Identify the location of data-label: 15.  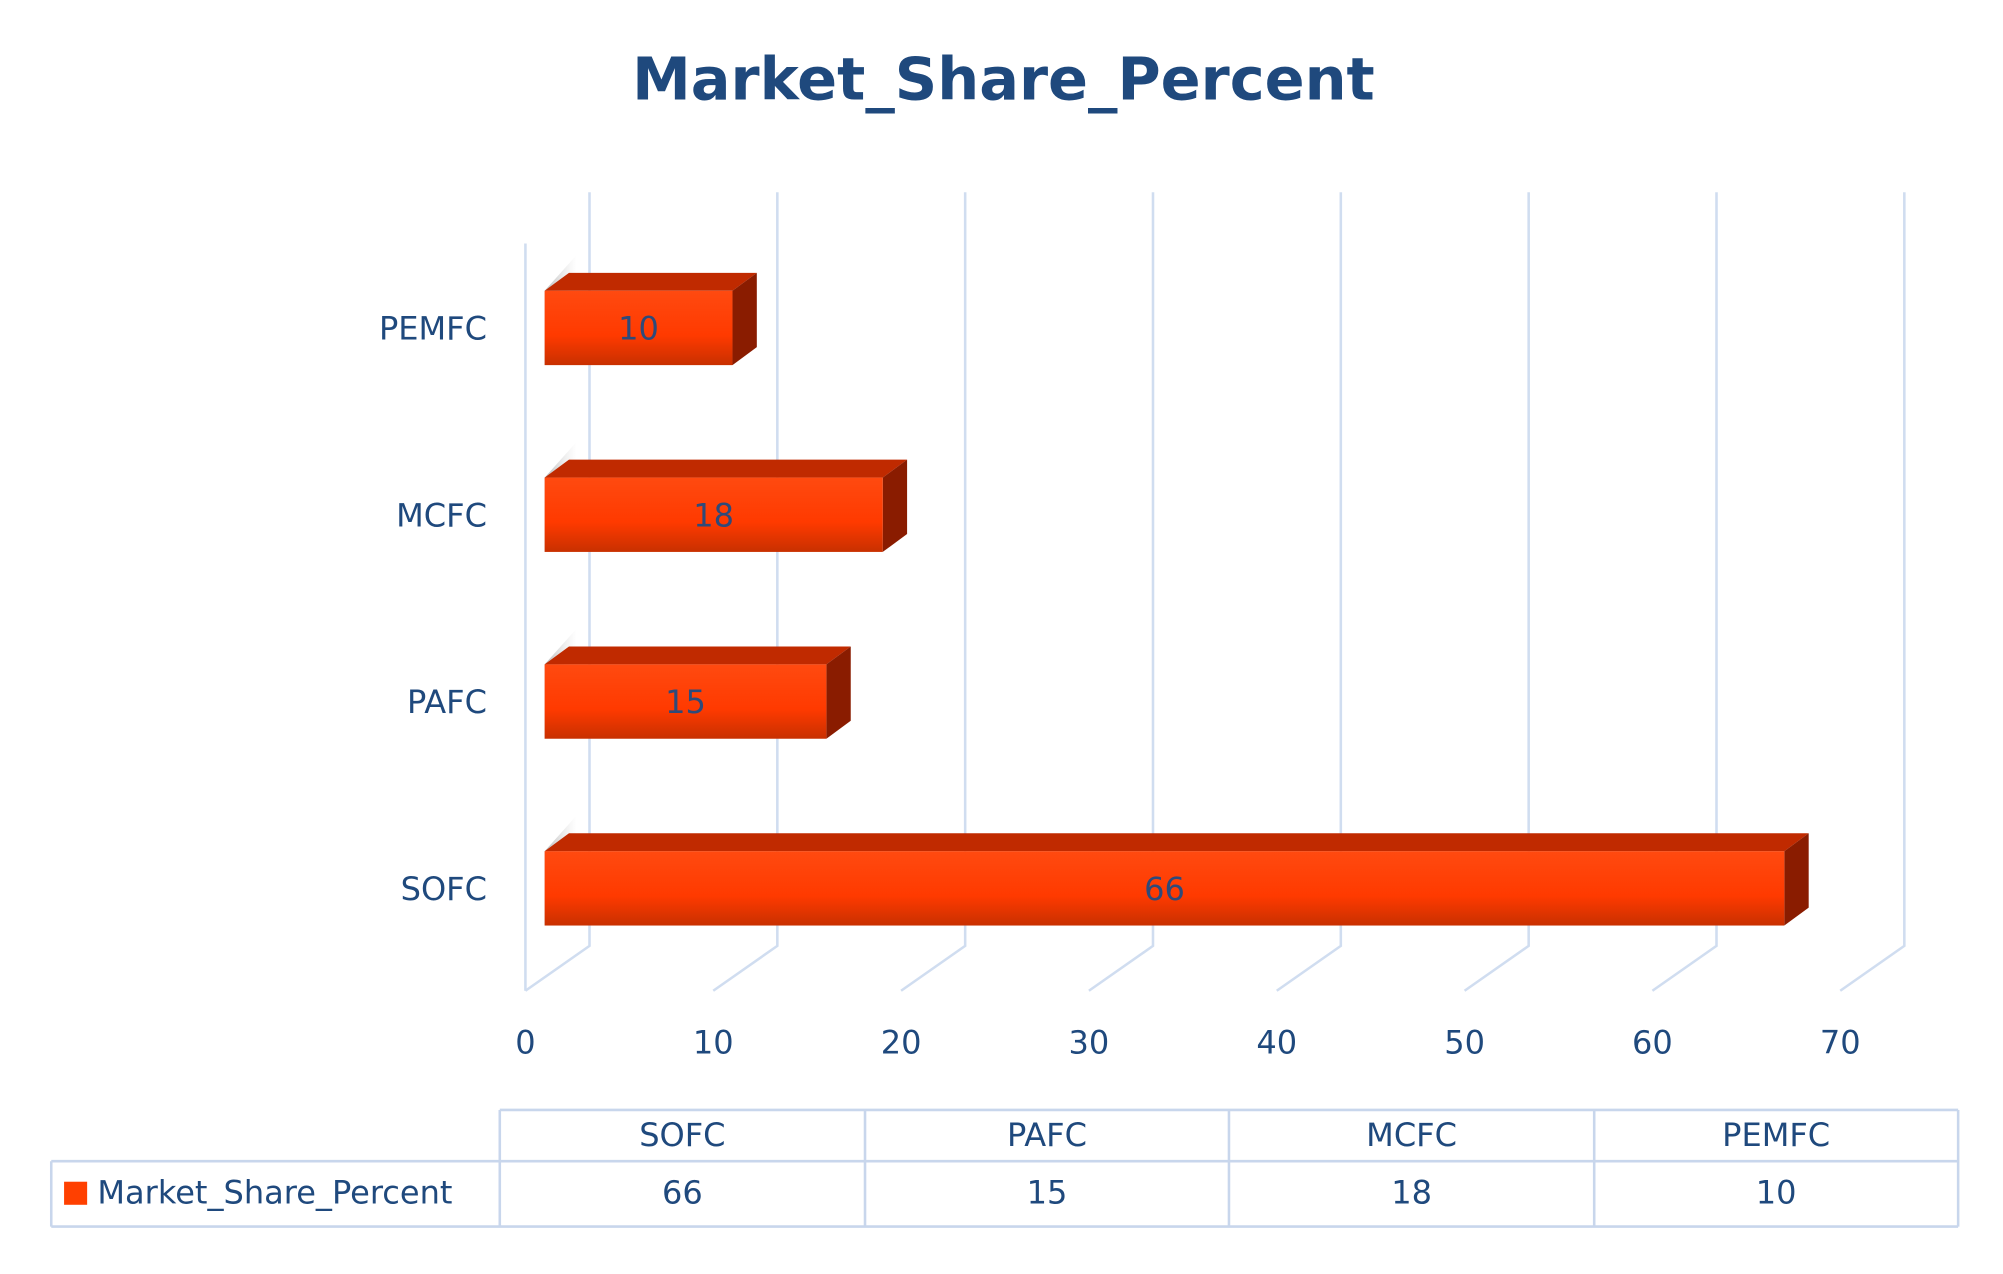
(685, 702).